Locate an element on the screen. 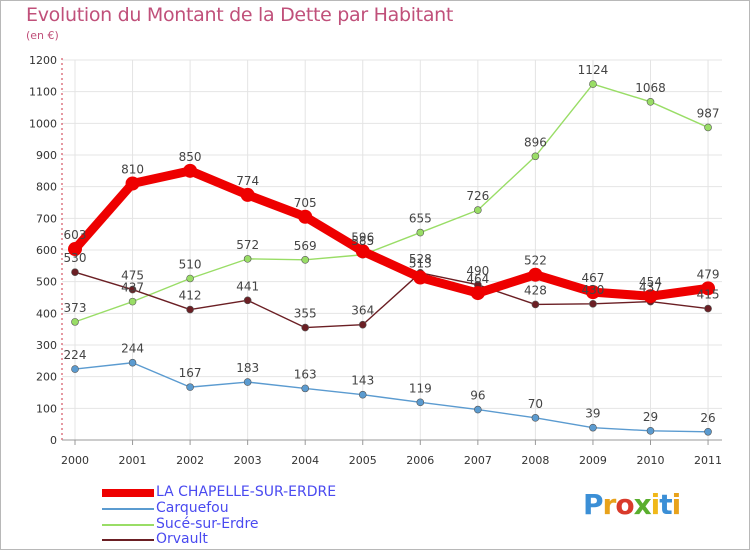 The width and height of the screenshot is (750, 550). data-label-suc-sur-erdre: 987 is located at coordinates (708, 113).